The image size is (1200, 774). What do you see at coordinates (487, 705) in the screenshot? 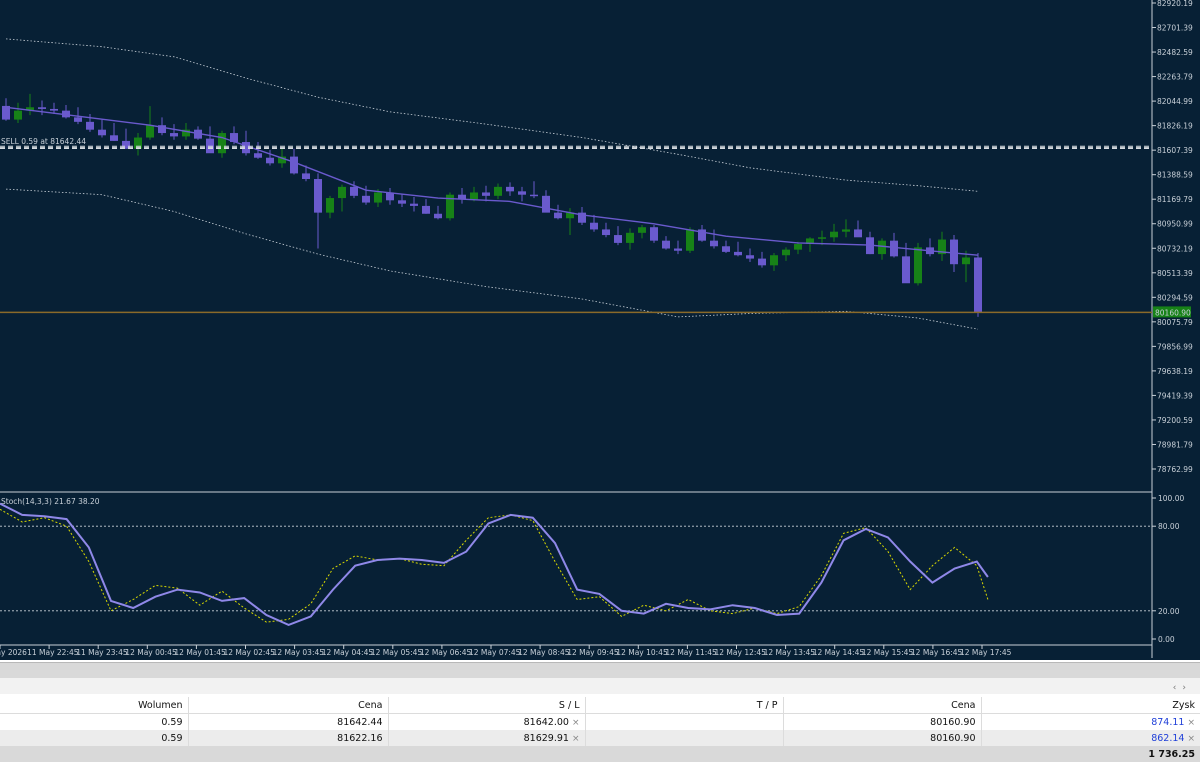
I see `col-sl-header: S / L` at bounding box center [487, 705].